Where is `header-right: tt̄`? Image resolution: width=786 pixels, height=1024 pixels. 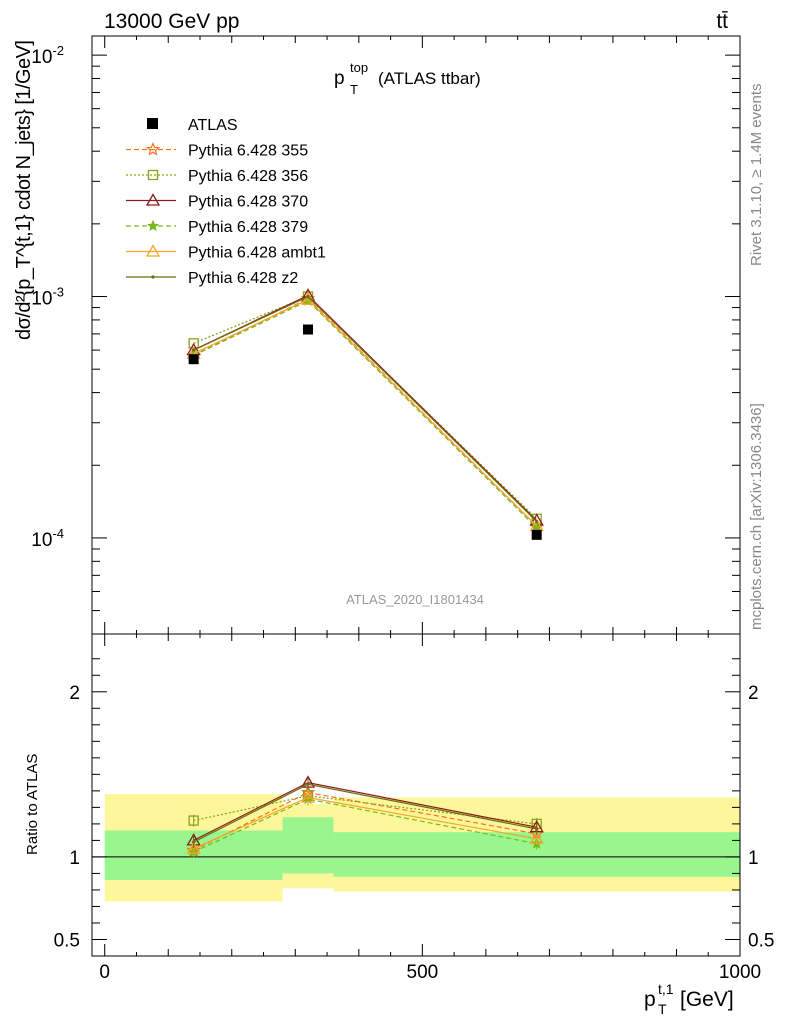
header-right: tt̄ is located at coordinates (722, 21).